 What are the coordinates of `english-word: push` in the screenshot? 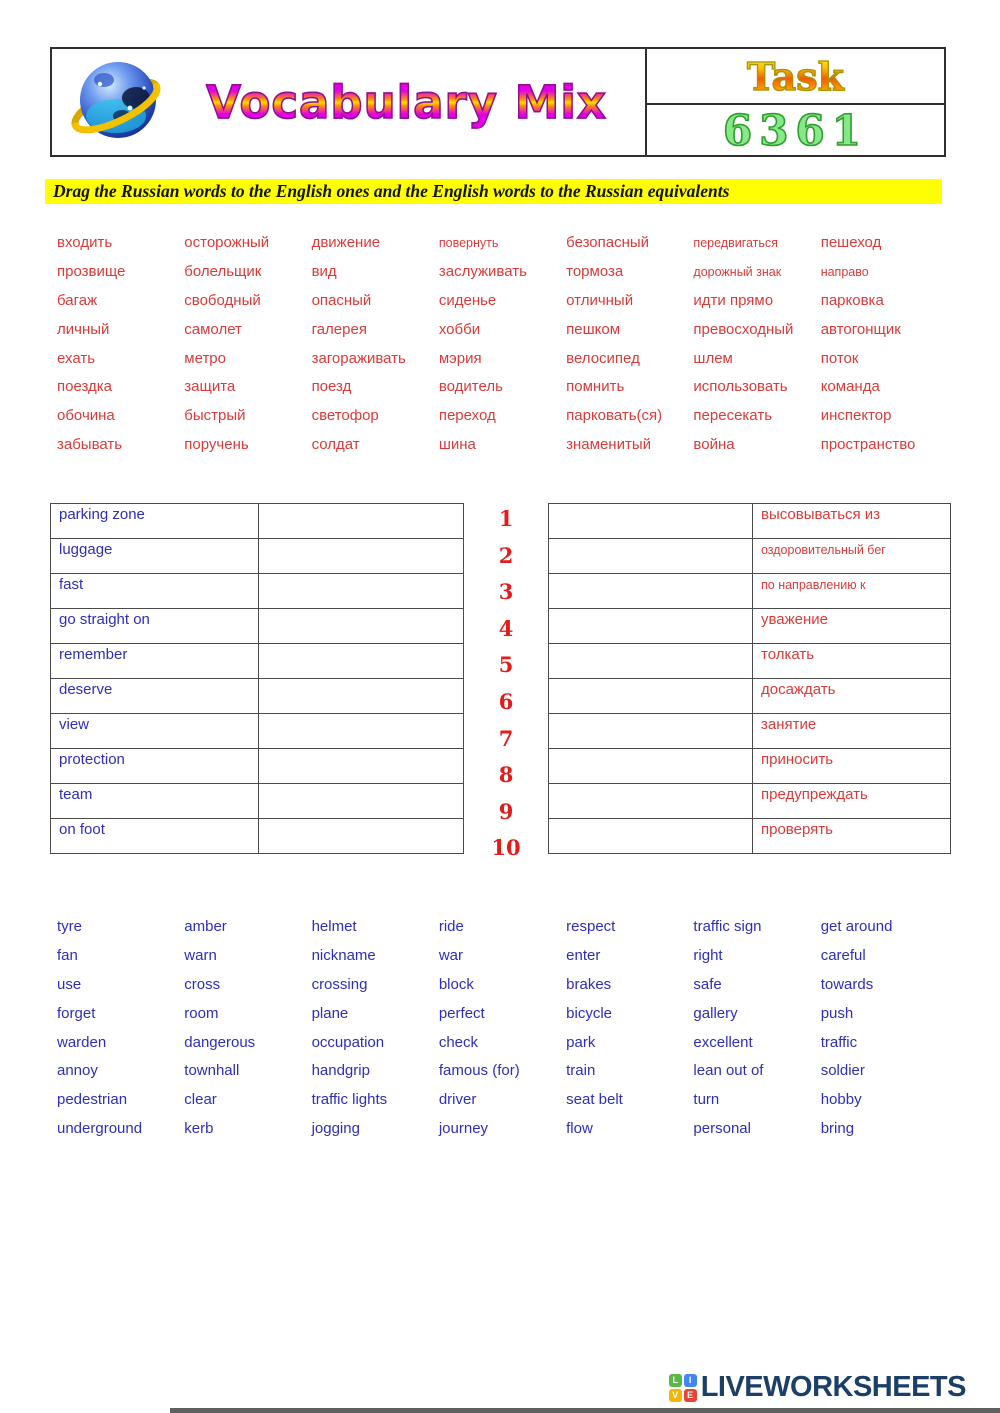 It's located at (837, 1013).